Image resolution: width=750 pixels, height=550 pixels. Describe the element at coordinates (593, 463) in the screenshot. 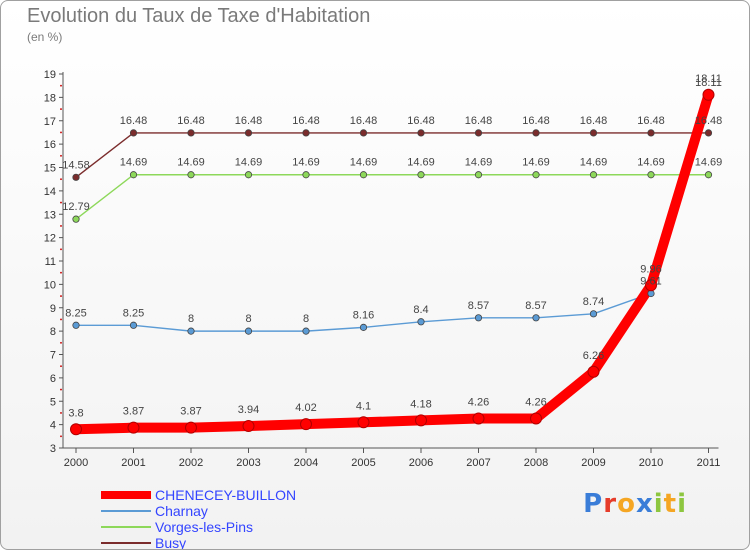

I see `x-tick-label: 2009` at that location.